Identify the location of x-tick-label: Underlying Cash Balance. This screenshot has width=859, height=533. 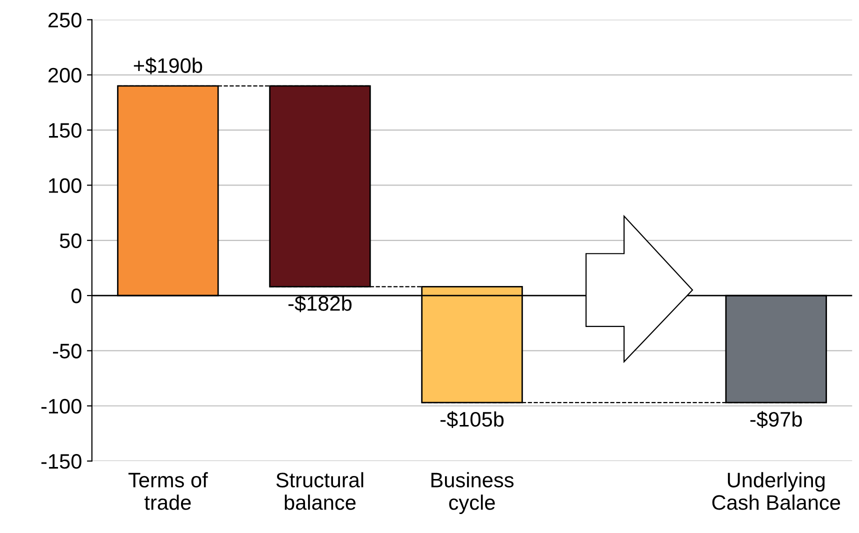
(776, 491).